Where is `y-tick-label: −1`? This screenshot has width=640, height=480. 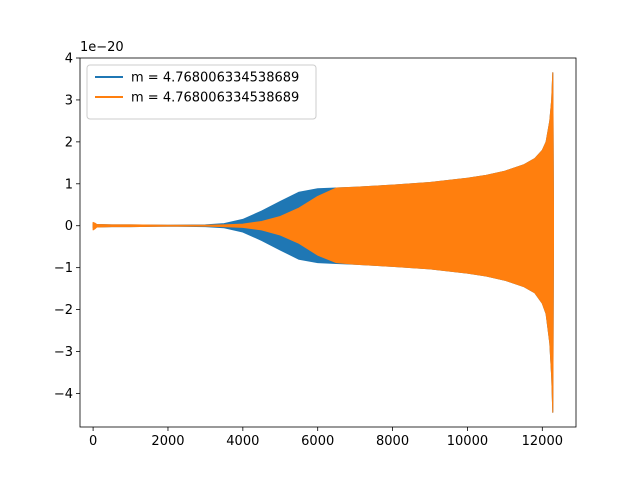 y-tick-label: −1 is located at coordinates (63, 268).